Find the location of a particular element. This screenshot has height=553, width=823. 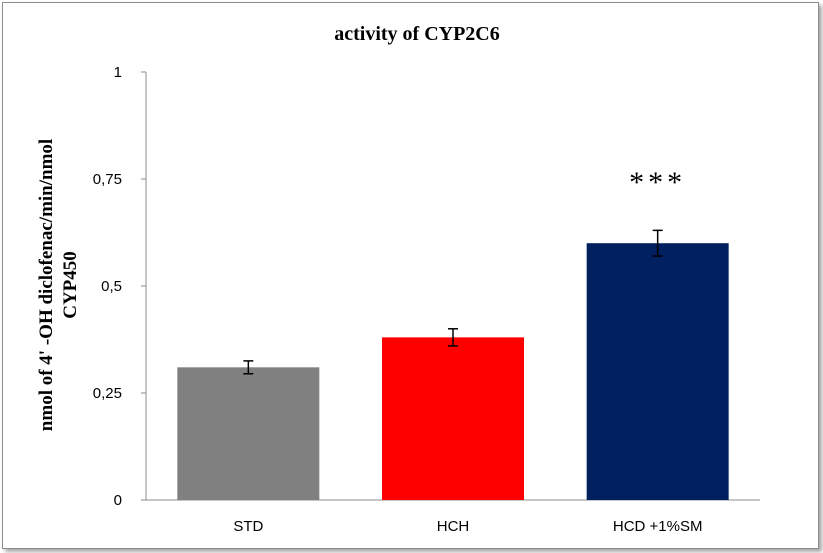

y-tick-label: 0 is located at coordinates (118, 500).